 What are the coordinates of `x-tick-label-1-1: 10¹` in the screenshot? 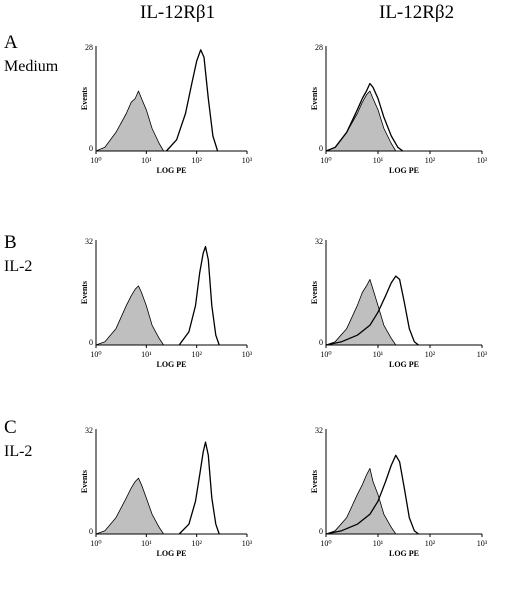 It's located at (378, 160).